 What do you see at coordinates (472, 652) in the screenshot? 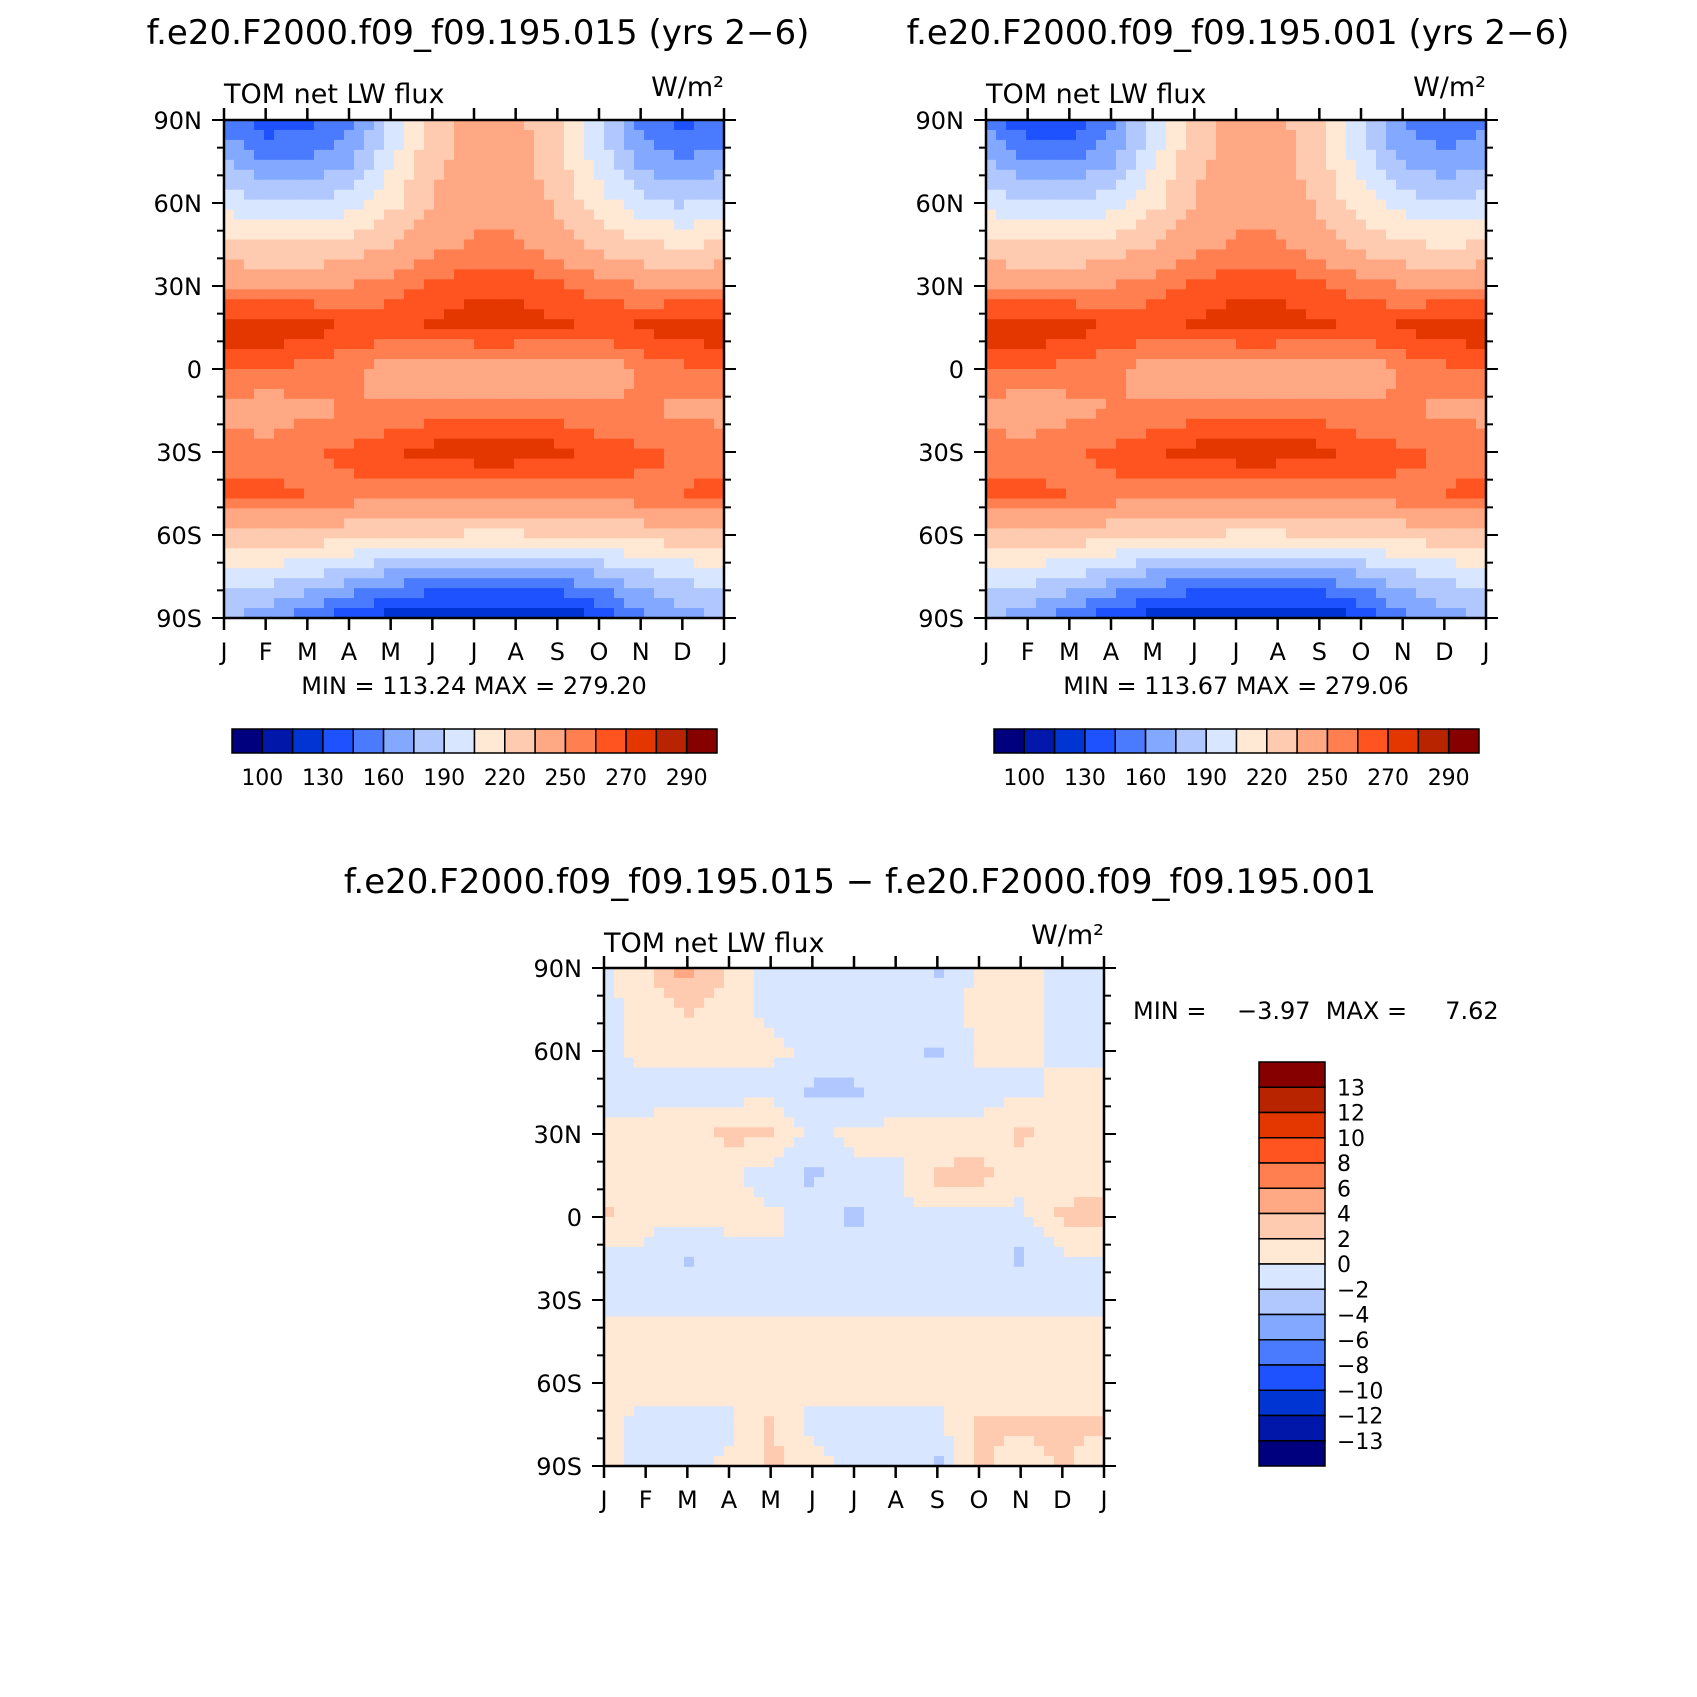
I see `x-tick-label: J` at bounding box center [472, 652].